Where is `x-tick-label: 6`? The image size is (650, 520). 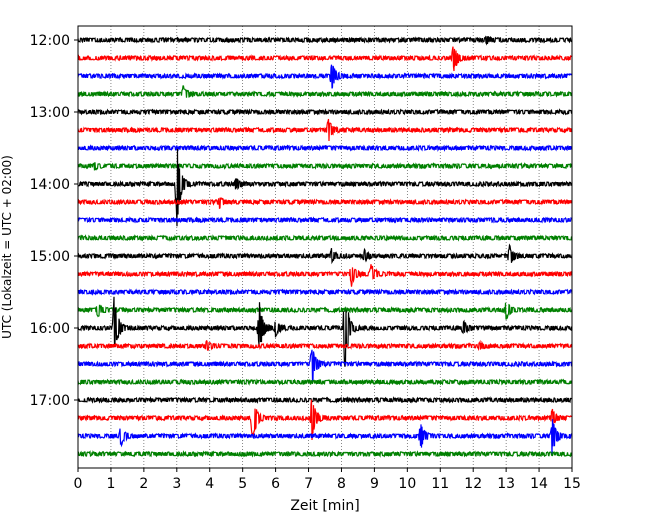 x-tick-label: 6 is located at coordinates (275, 484).